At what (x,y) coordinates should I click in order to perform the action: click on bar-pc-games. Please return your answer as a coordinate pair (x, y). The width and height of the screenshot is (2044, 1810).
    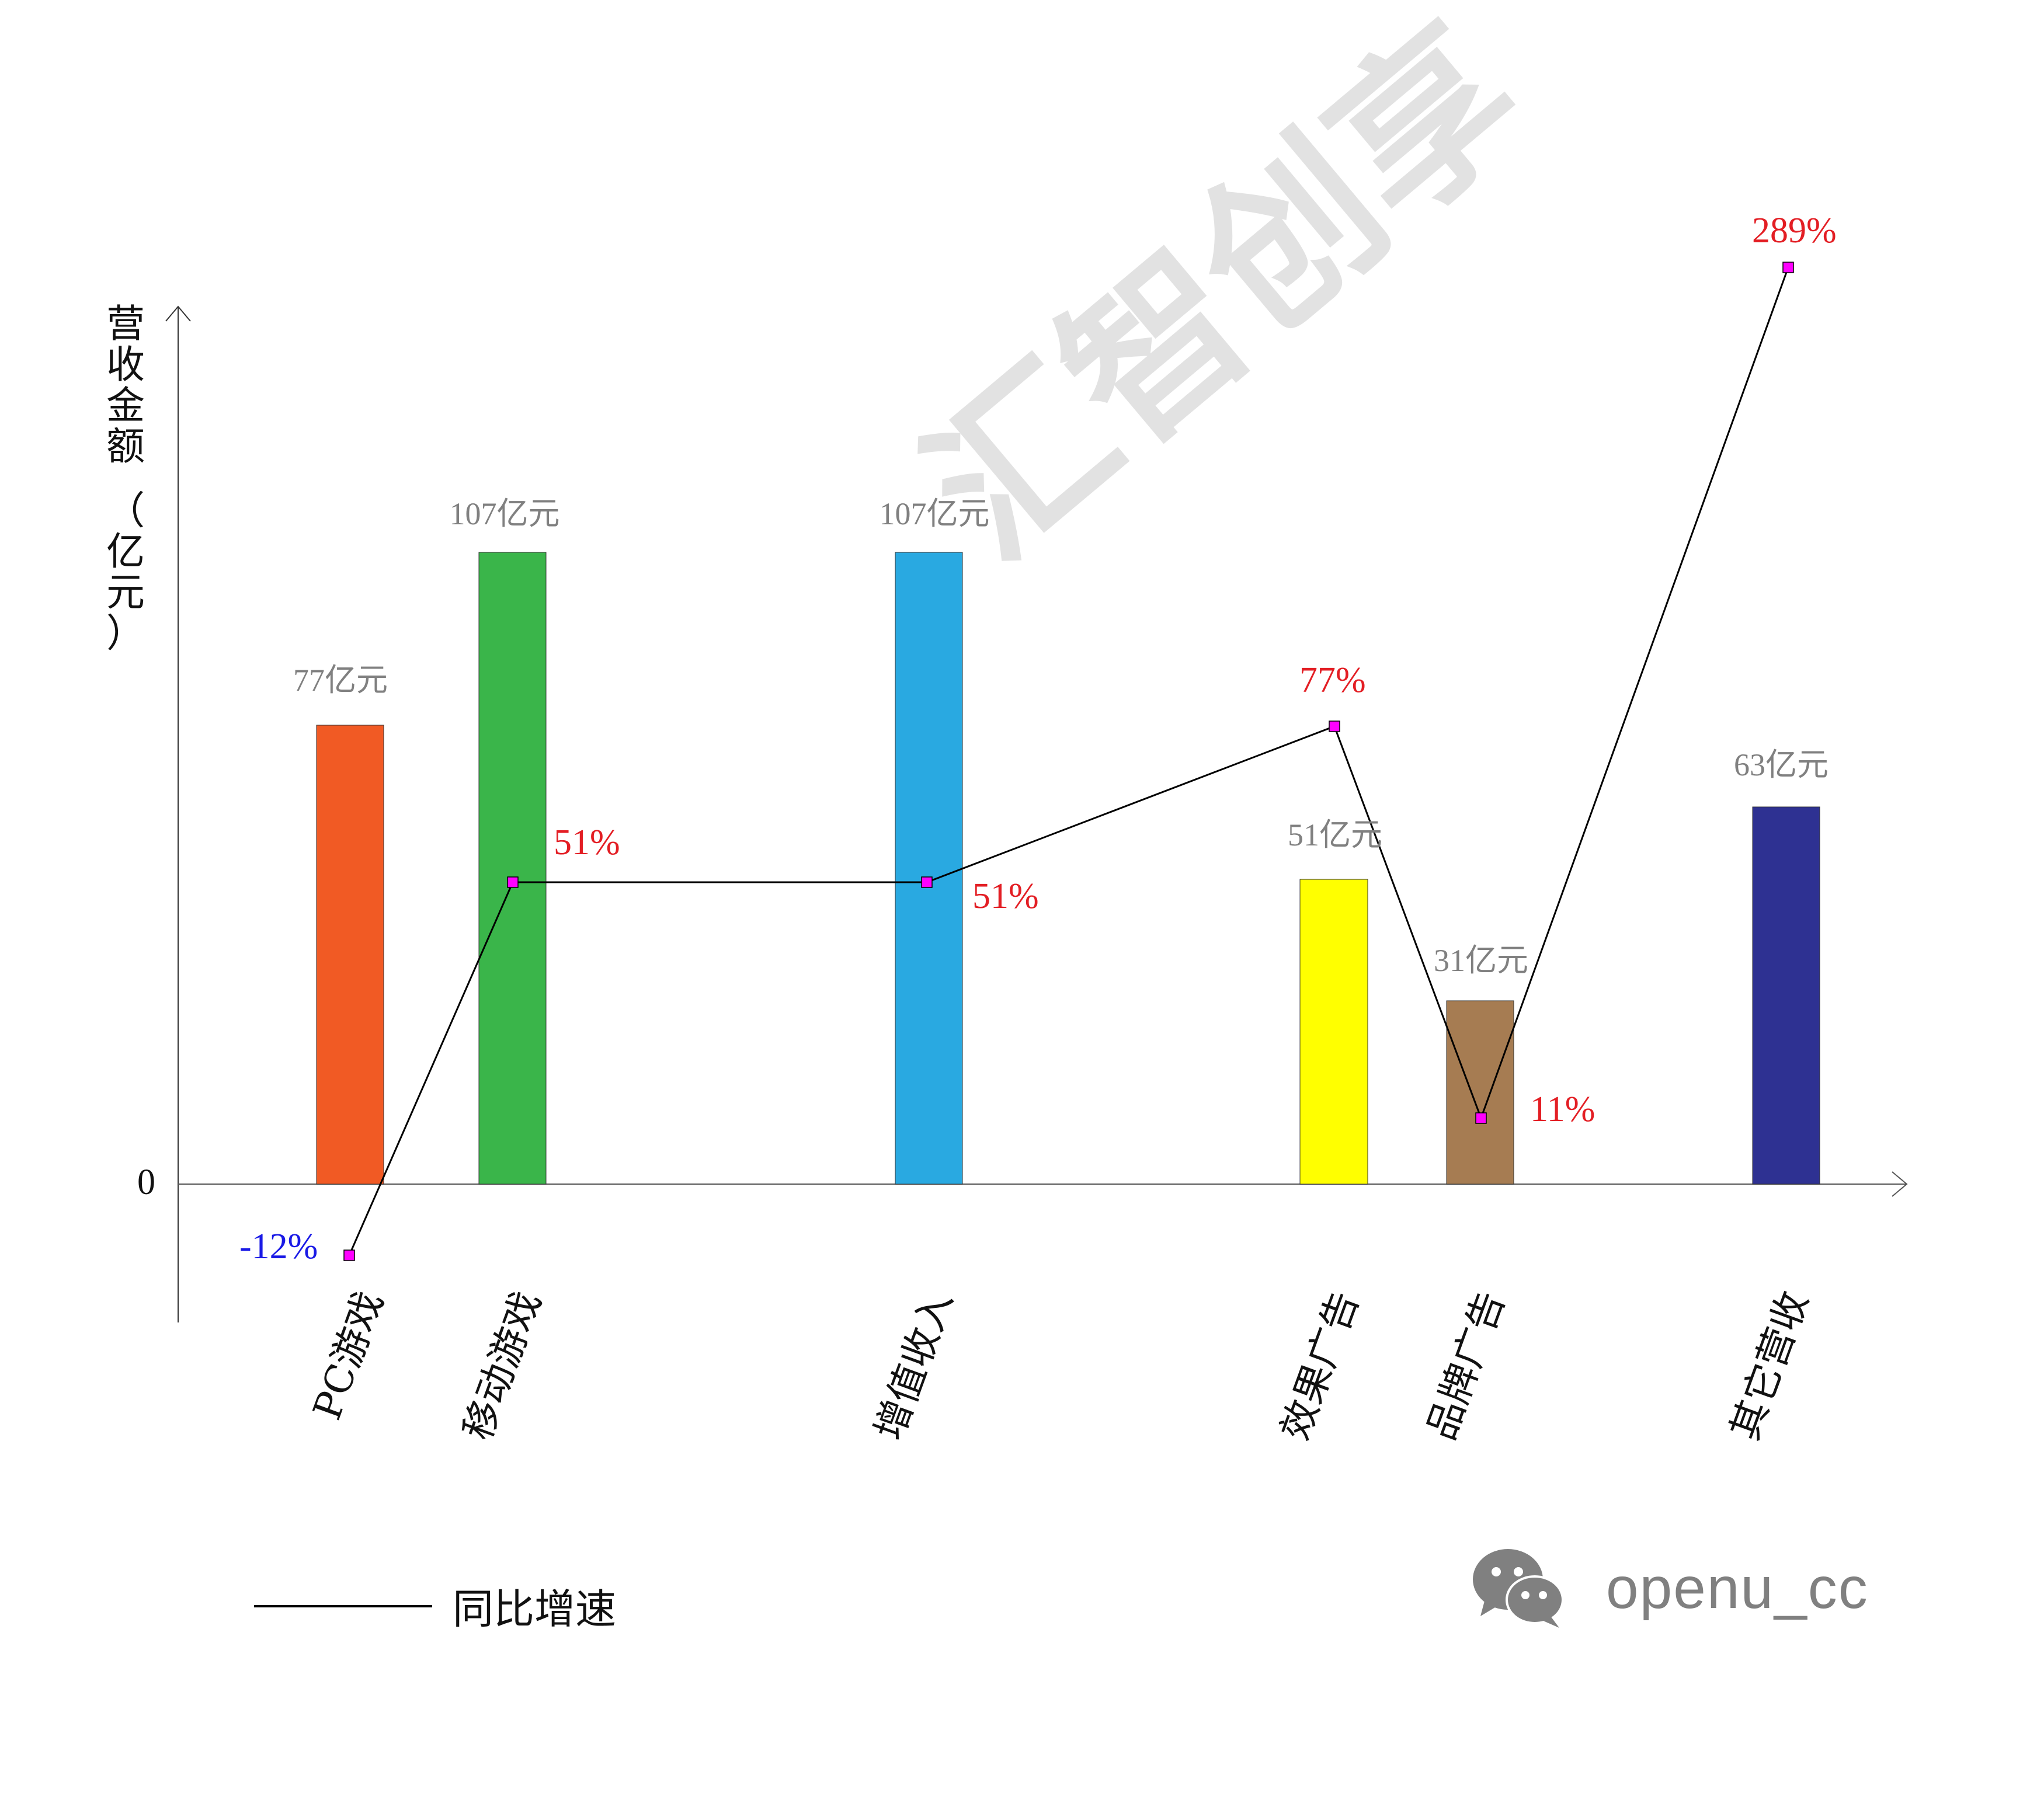
    Looking at the image, I should click on (350, 955).